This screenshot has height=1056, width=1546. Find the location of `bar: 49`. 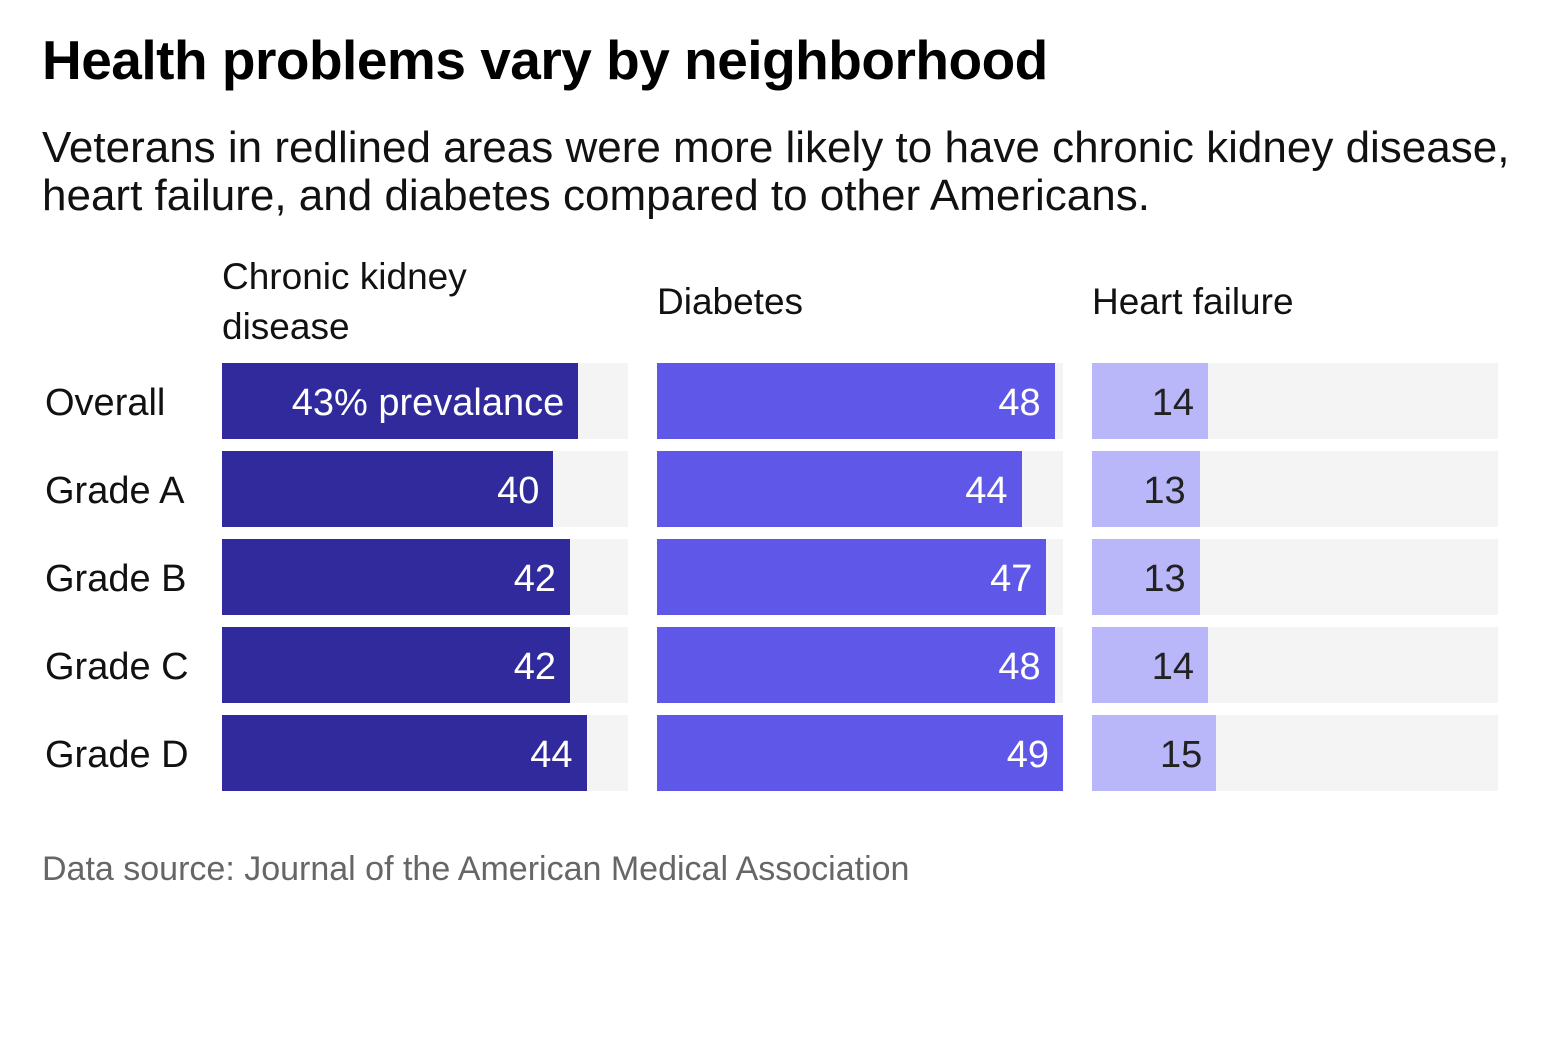

bar: 49 is located at coordinates (860, 753).